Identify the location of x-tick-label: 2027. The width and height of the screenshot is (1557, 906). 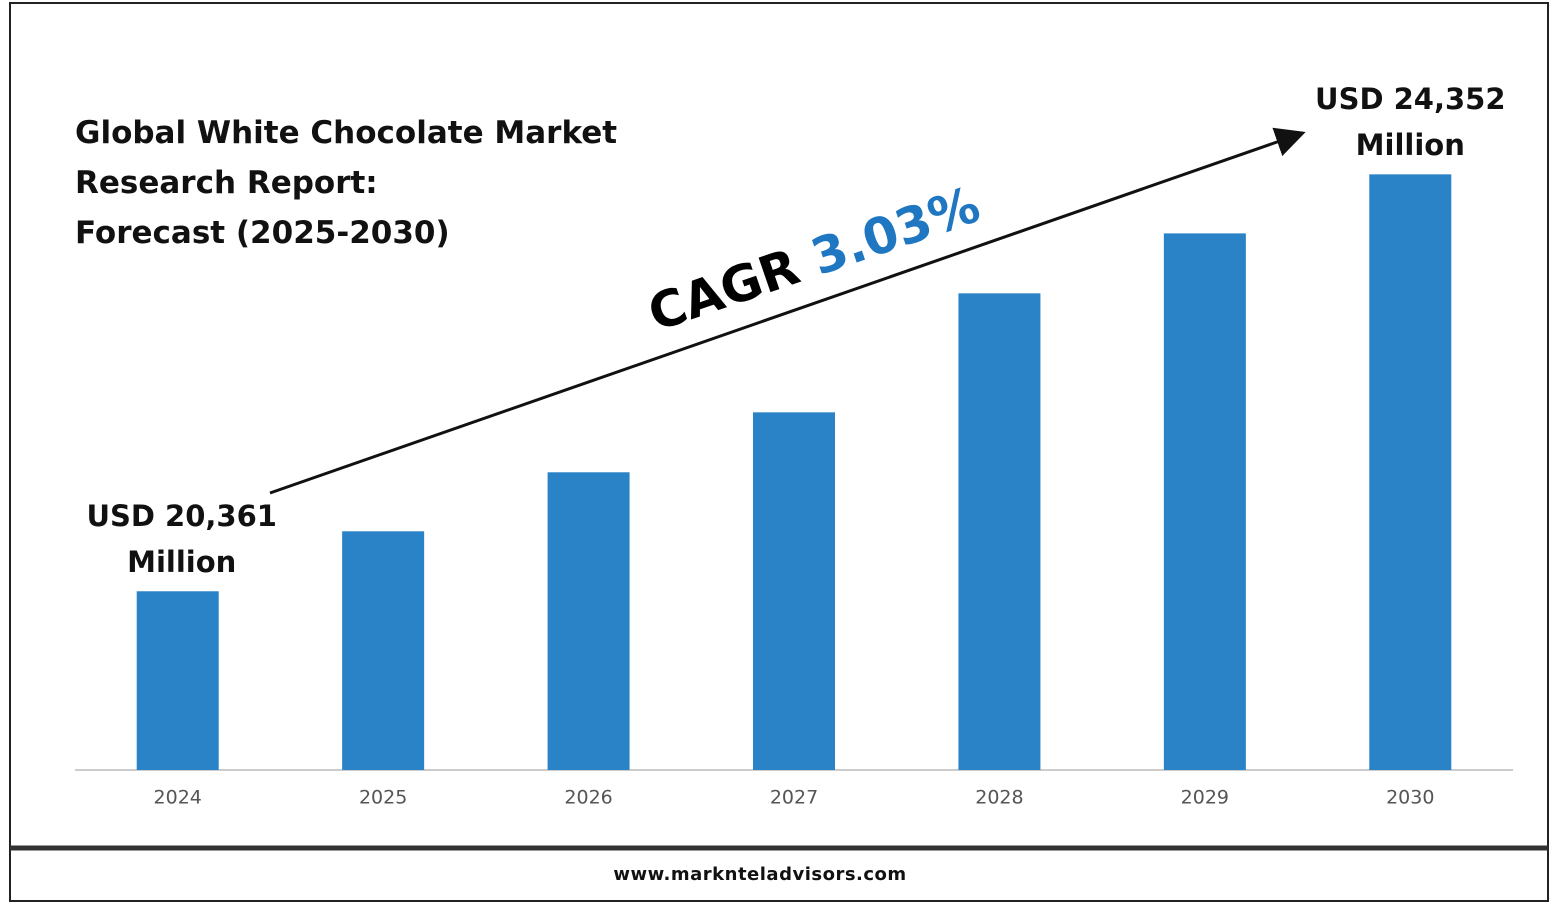
(794, 798).